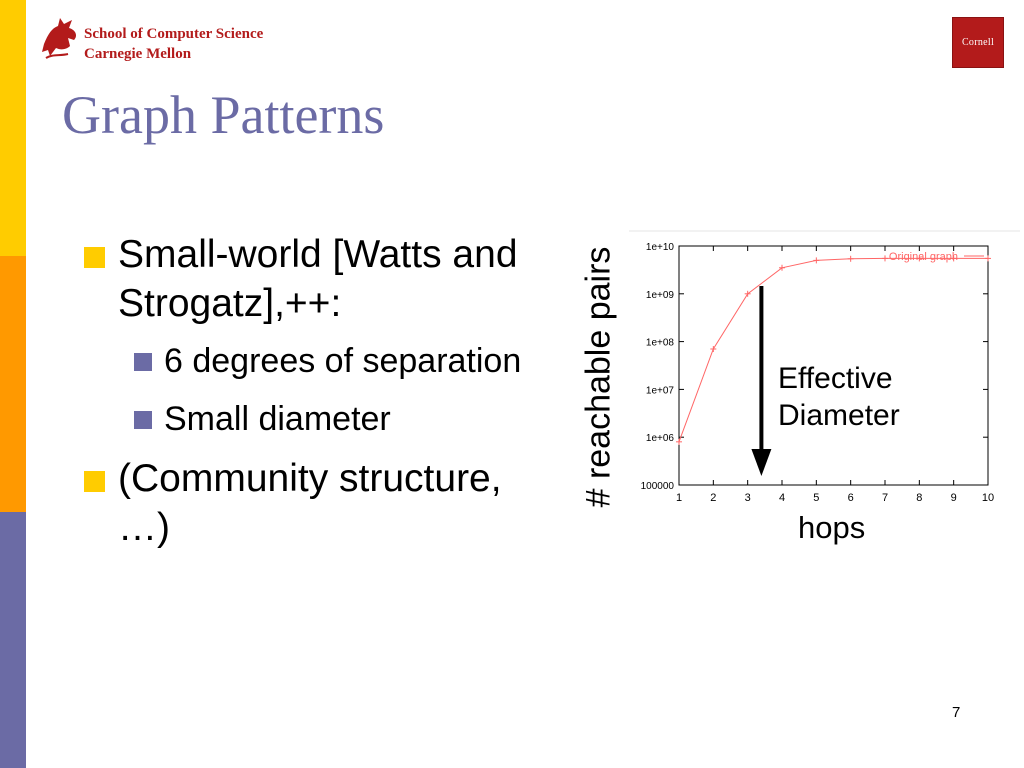  What do you see at coordinates (174, 34) in the screenshot?
I see `school-line-1: School of Computer Science` at bounding box center [174, 34].